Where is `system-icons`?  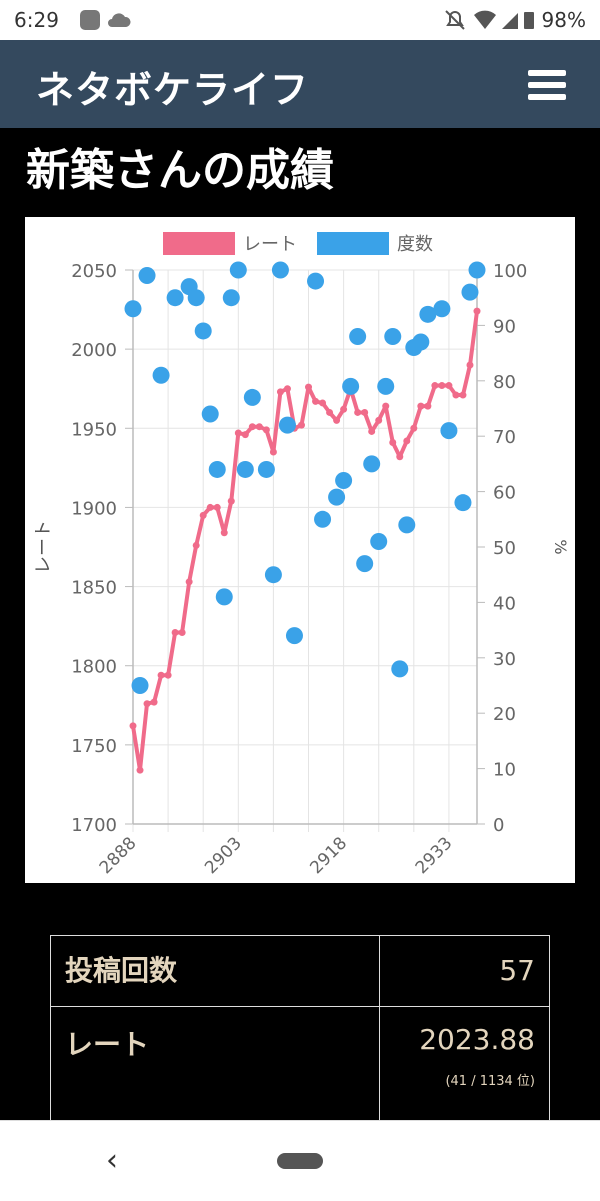
system-icons is located at coordinates (489, 20).